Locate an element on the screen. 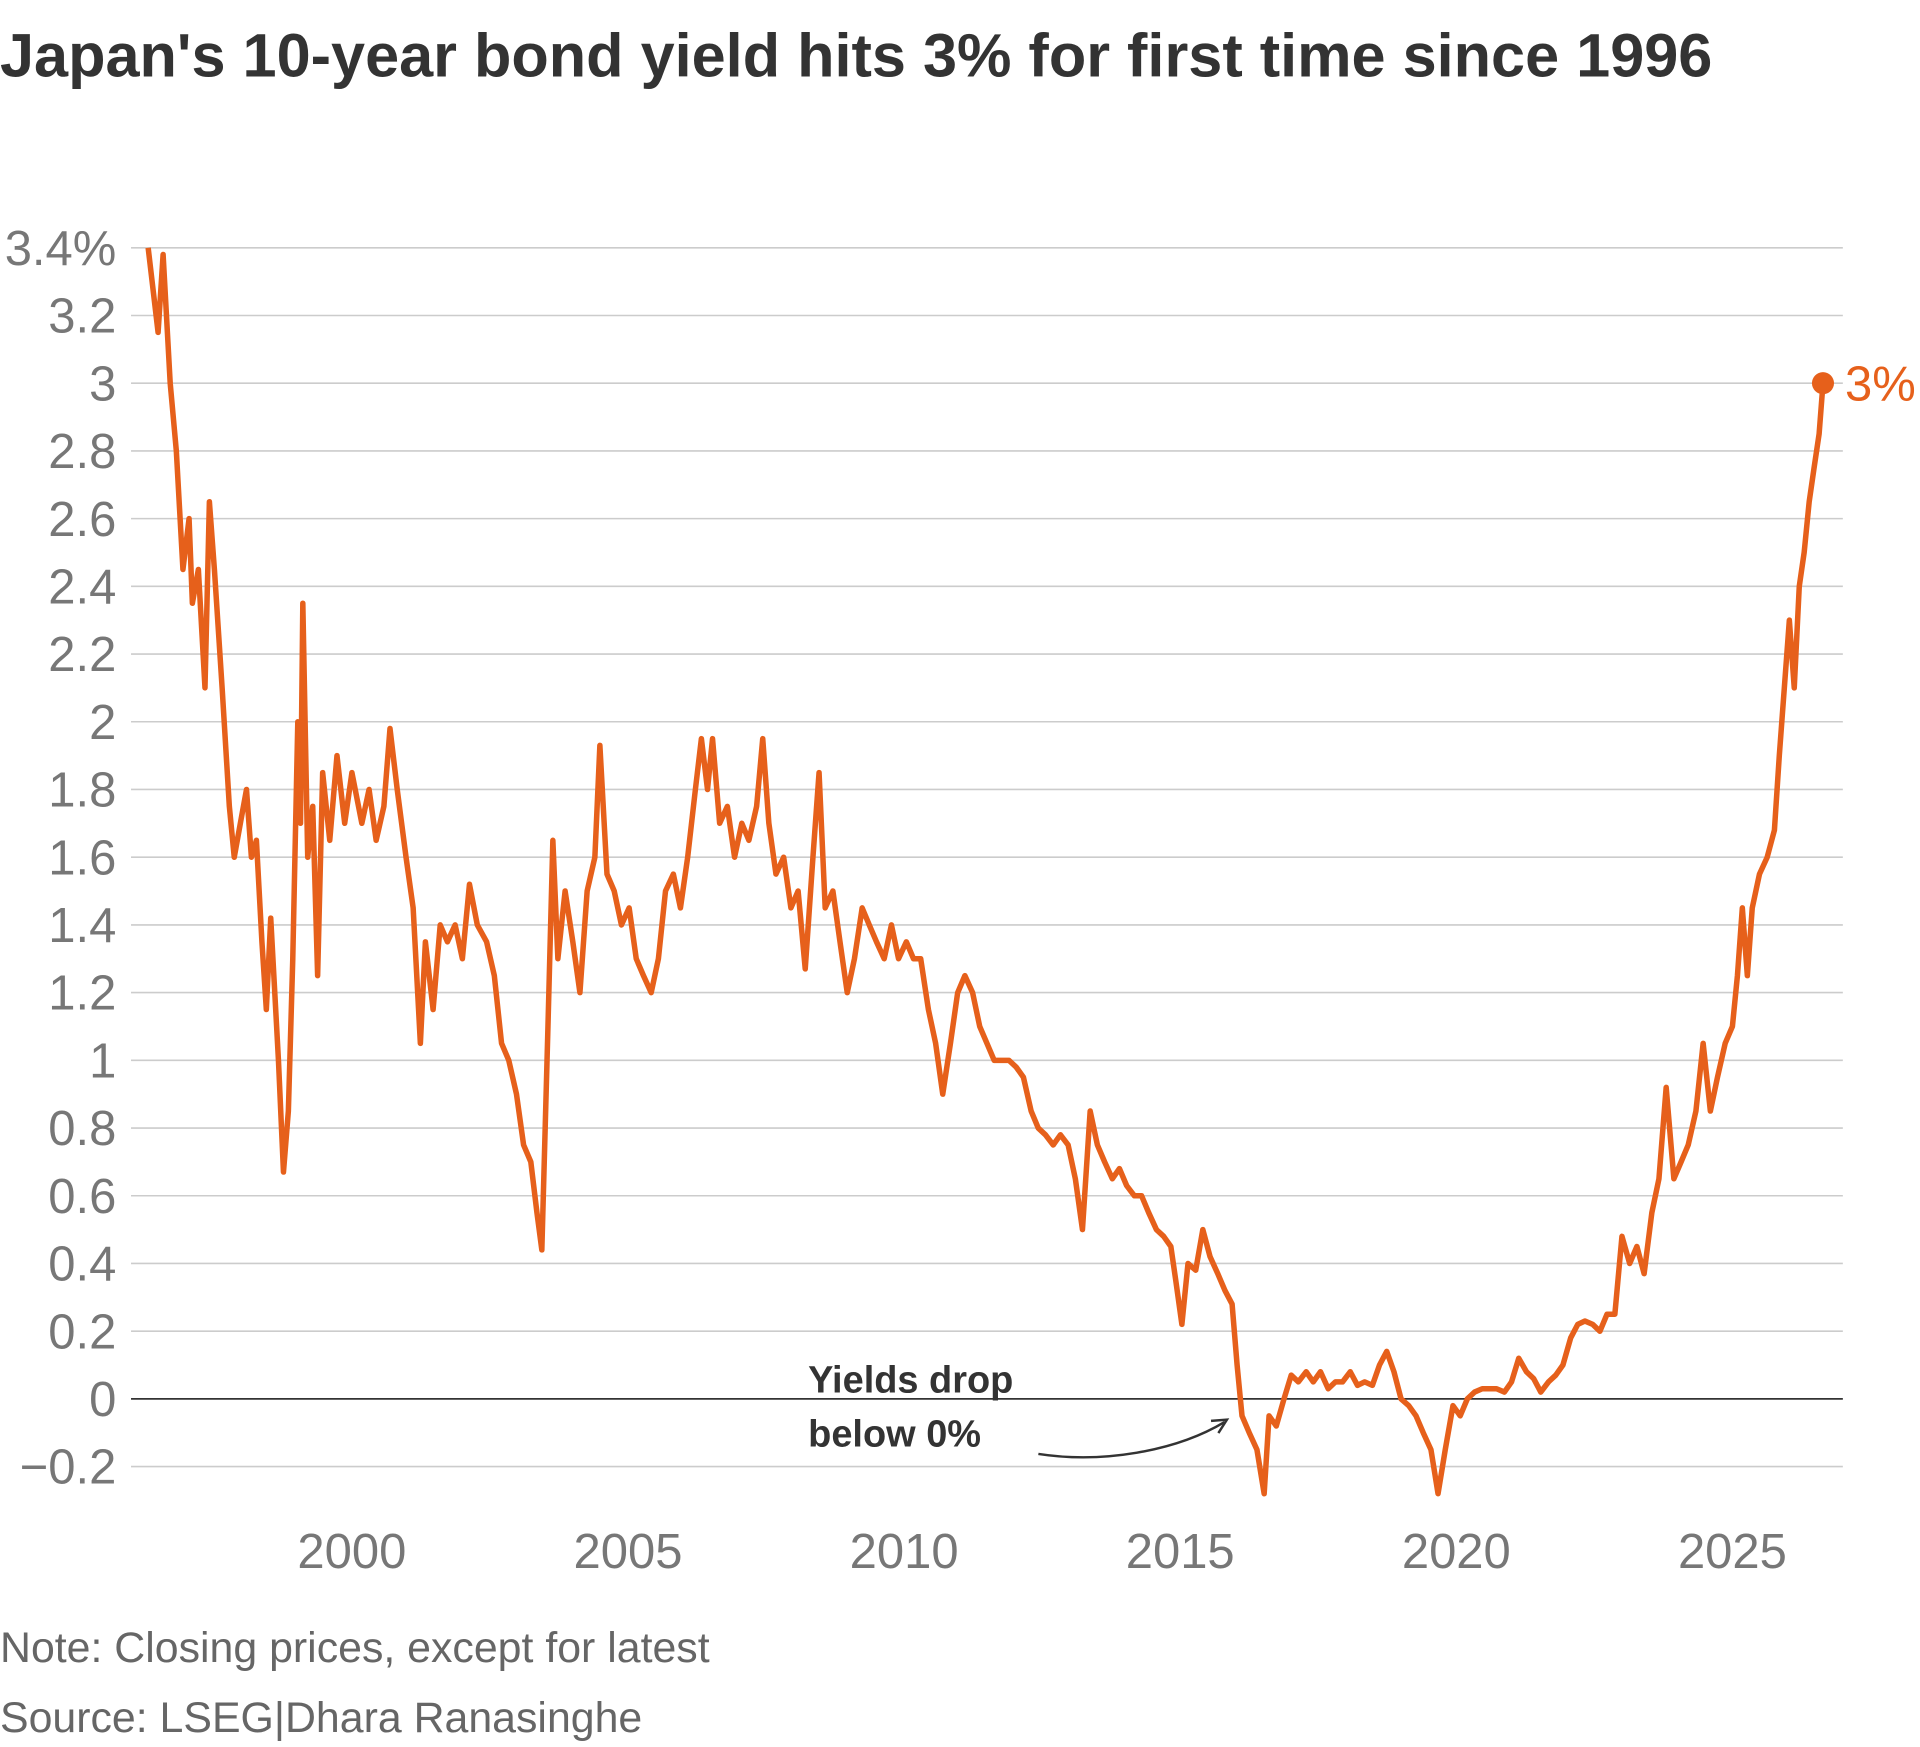 This screenshot has height=1747, width=1920. annotation: Yields drop is located at coordinates (910, 1381).